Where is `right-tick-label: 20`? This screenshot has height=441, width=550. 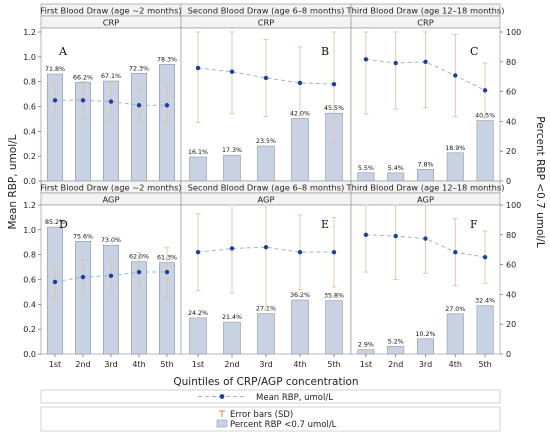 right-tick-label: 20 is located at coordinates (511, 324).